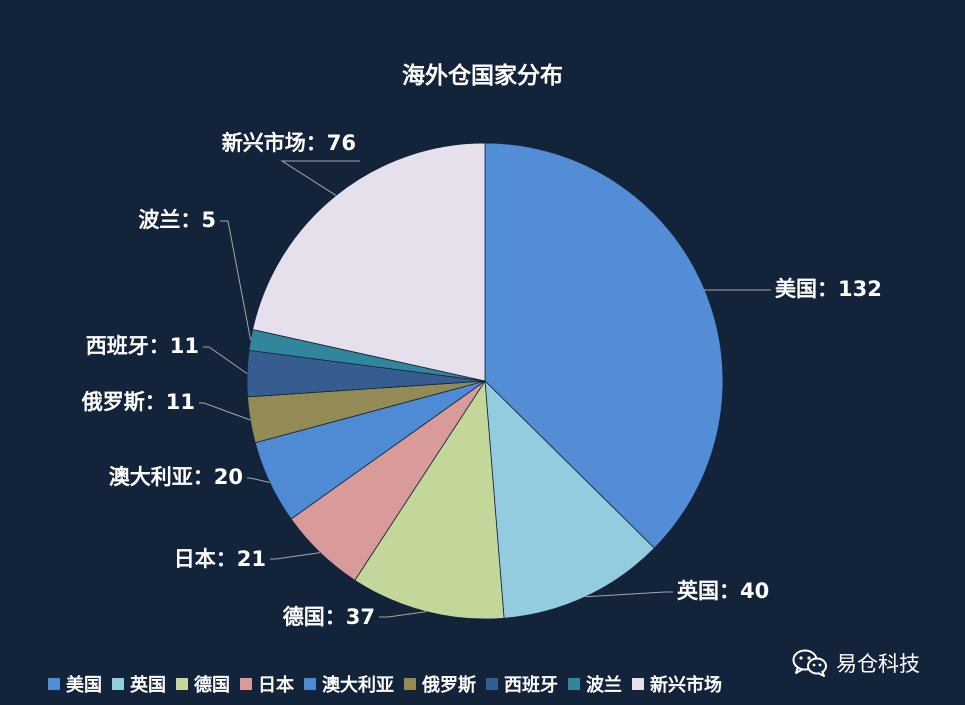 The image size is (965, 705). I want to click on legend-item: 日本, so click(267, 684).